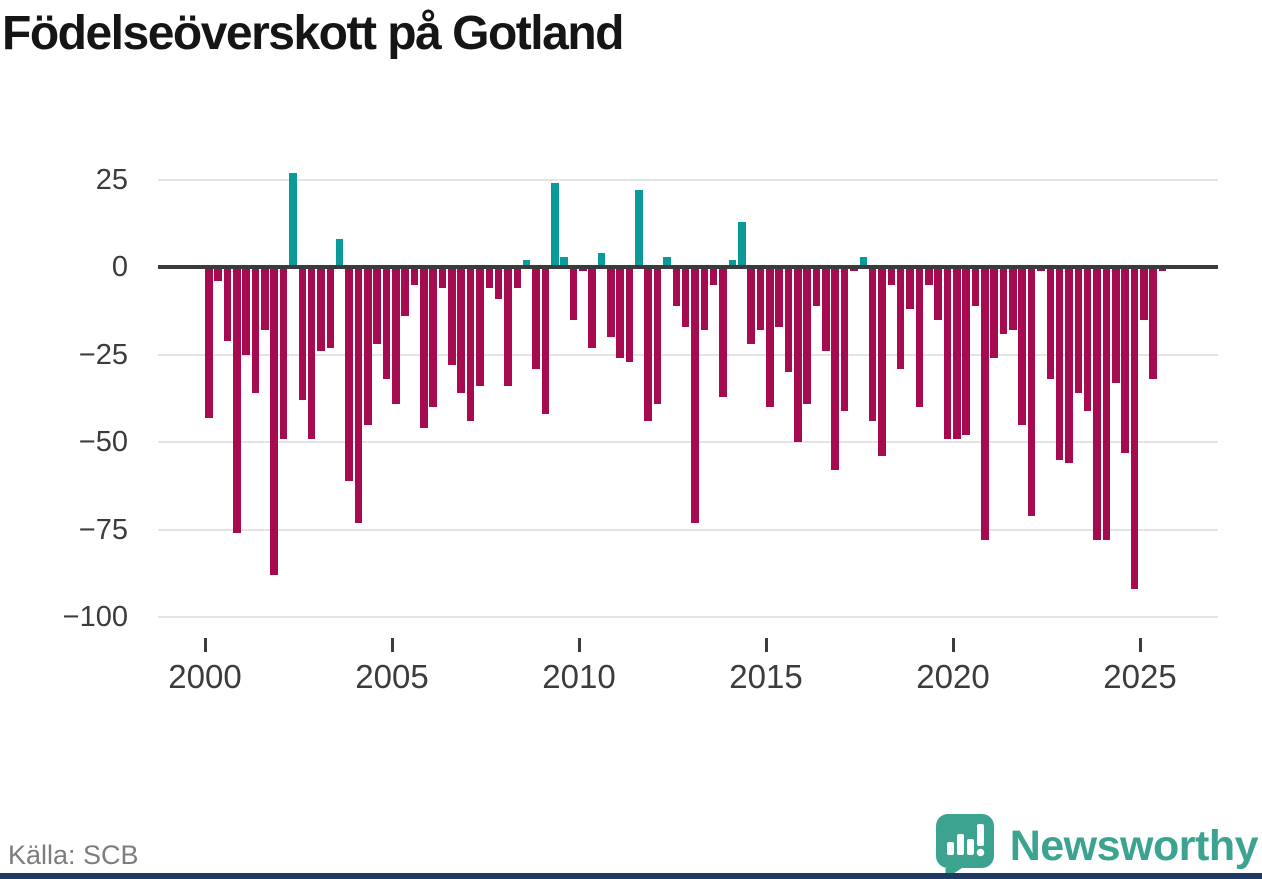 The image size is (1262, 879). I want to click on zero-axis-line, so click(688, 267).